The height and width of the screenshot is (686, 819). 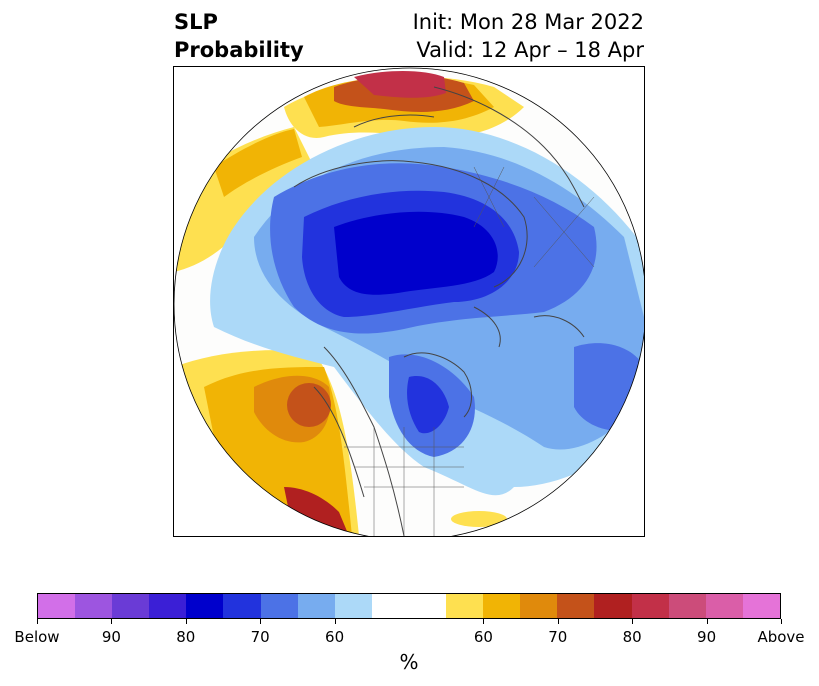 What do you see at coordinates (196, 22) in the screenshot?
I see `title-variable: SLP` at bounding box center [196, 22].